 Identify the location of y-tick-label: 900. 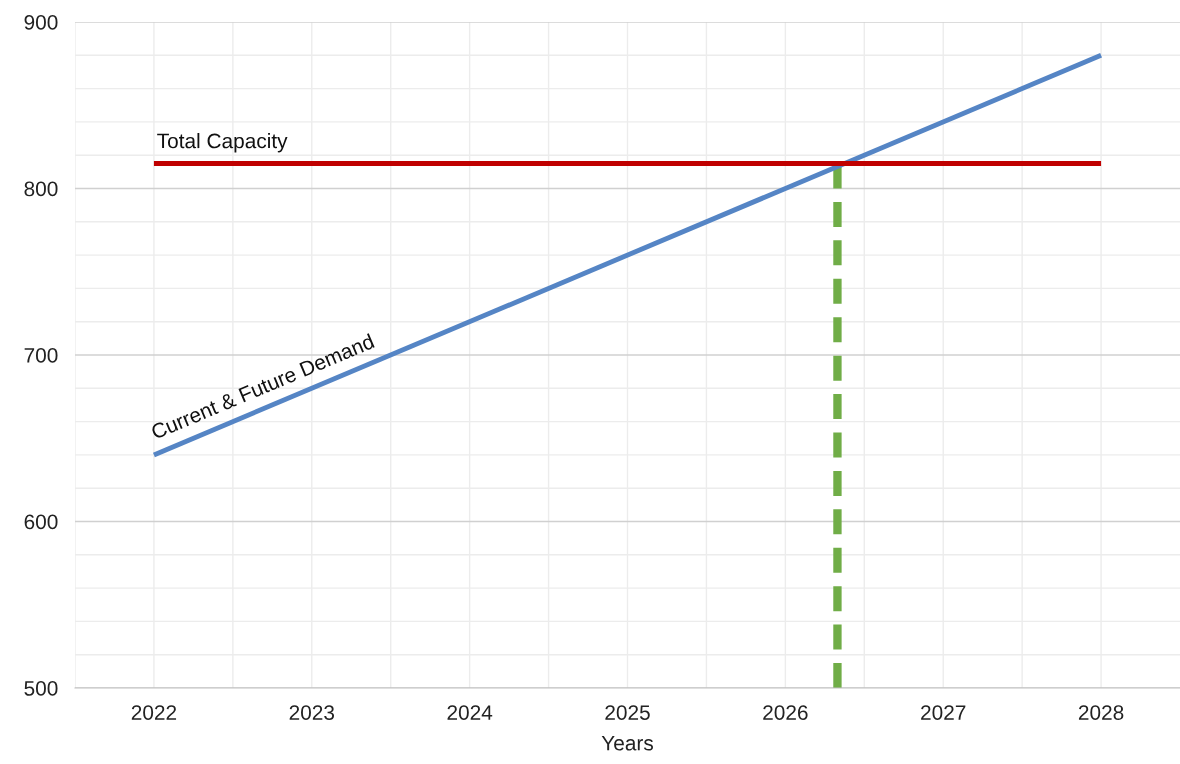
(41, 22).